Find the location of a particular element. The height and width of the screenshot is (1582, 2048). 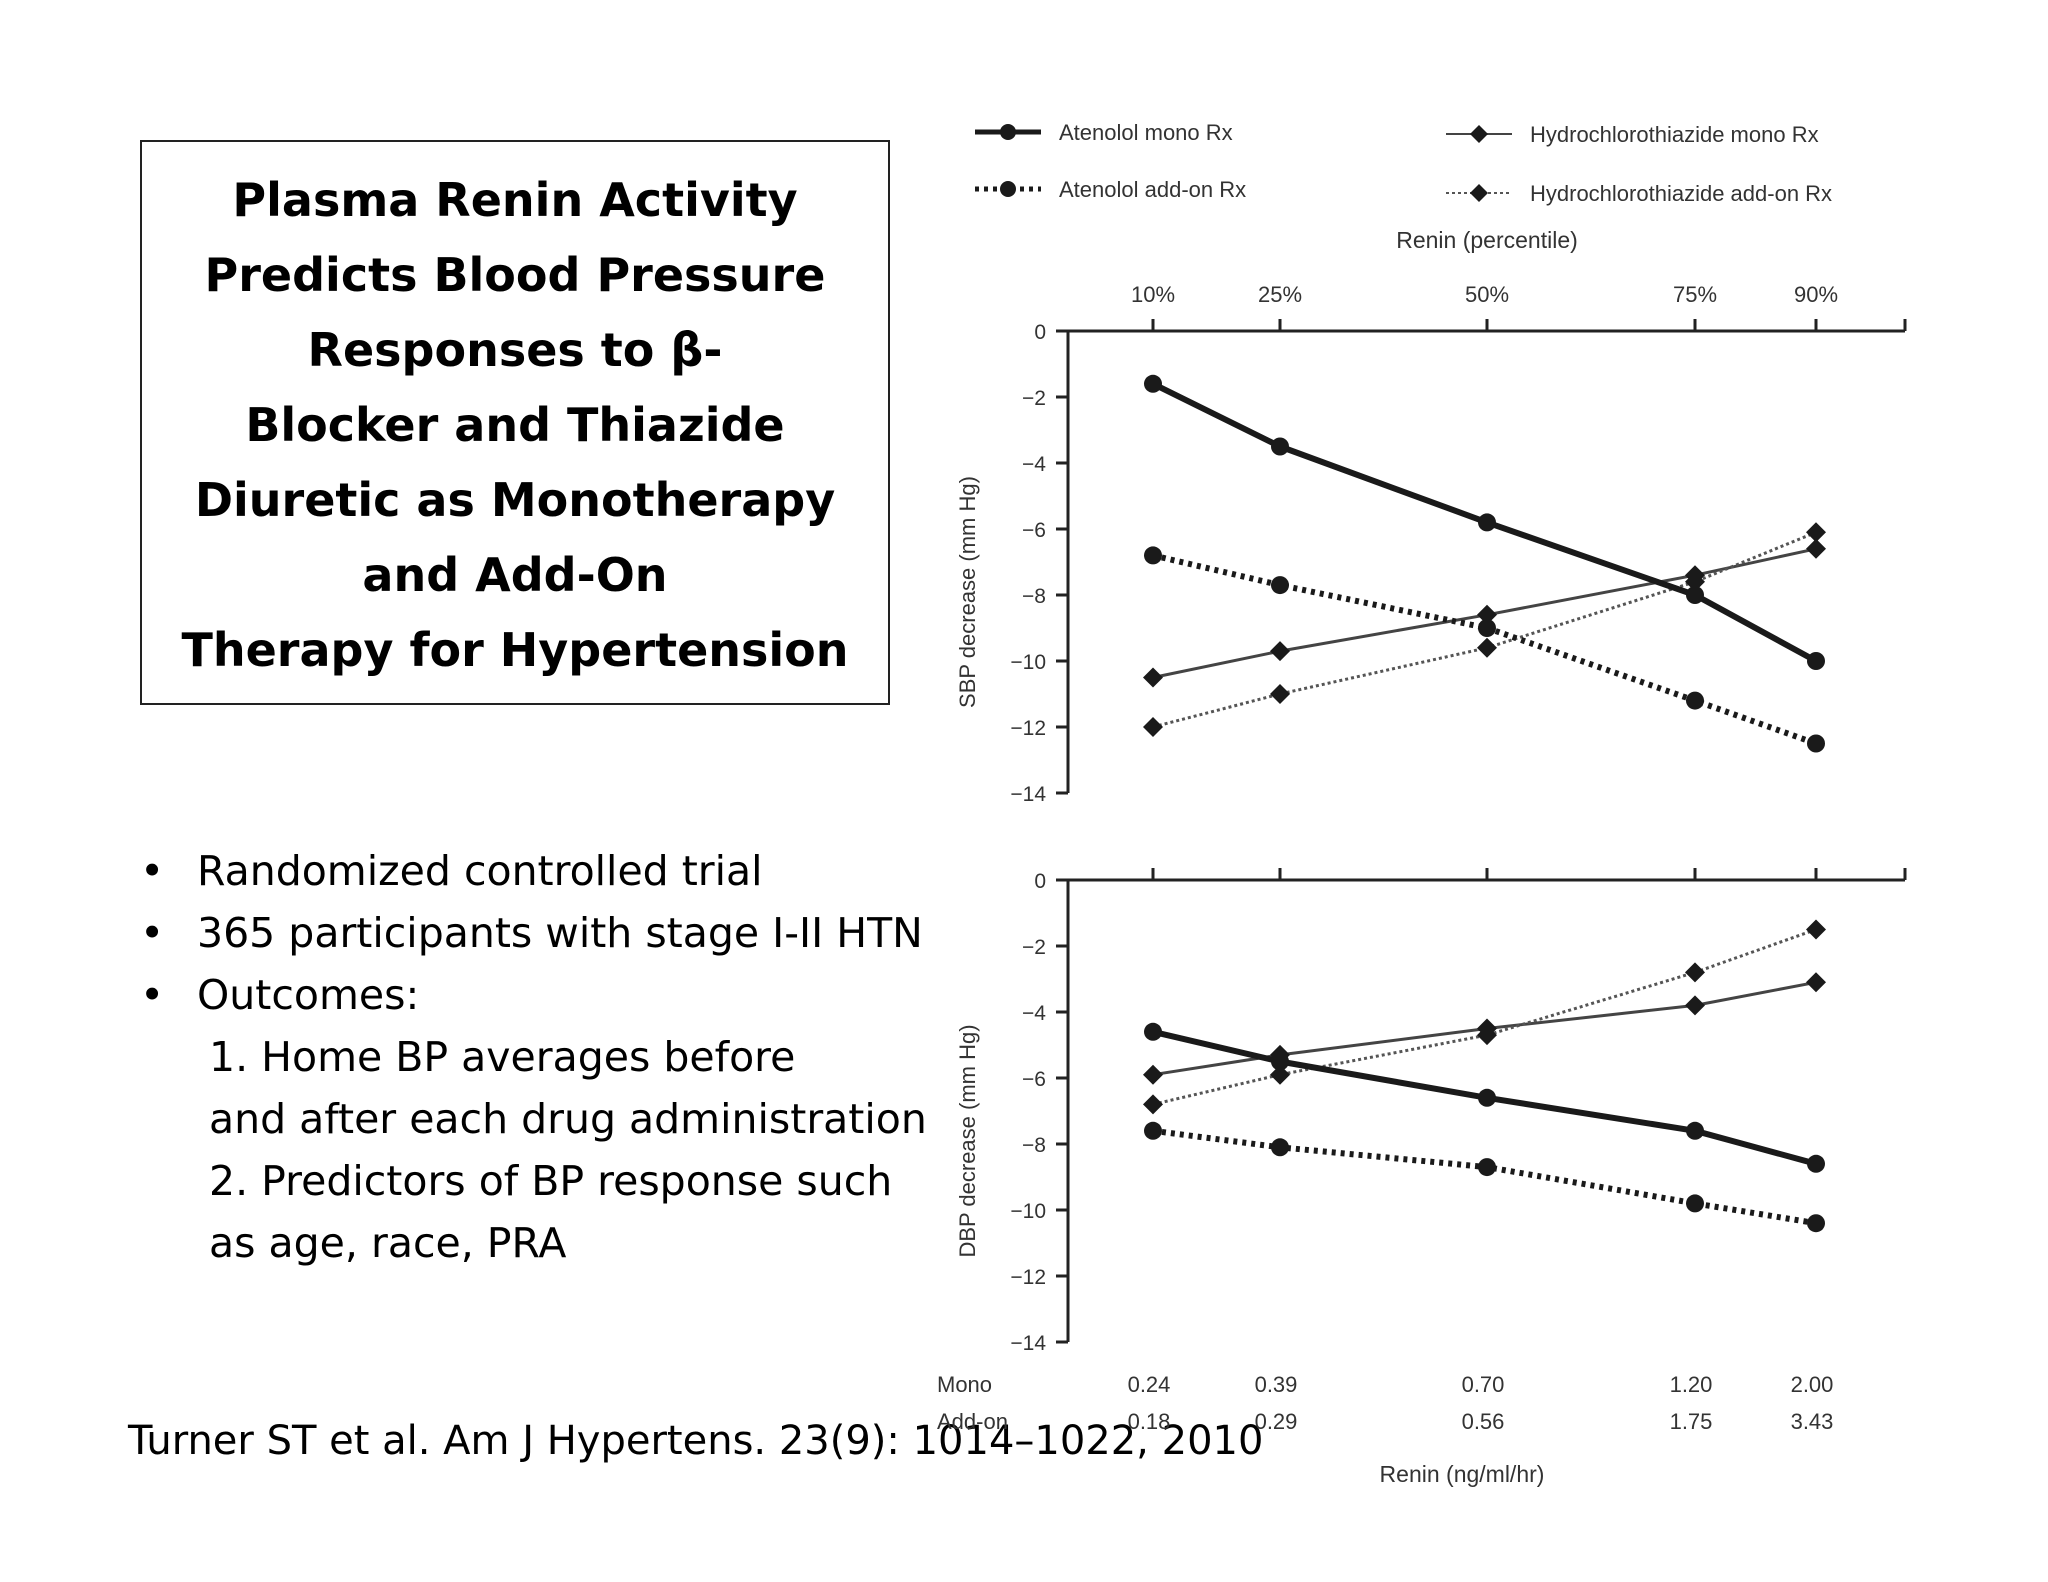

top-axis-label: Renin (percentile) is located at coordinates (1487, 240).